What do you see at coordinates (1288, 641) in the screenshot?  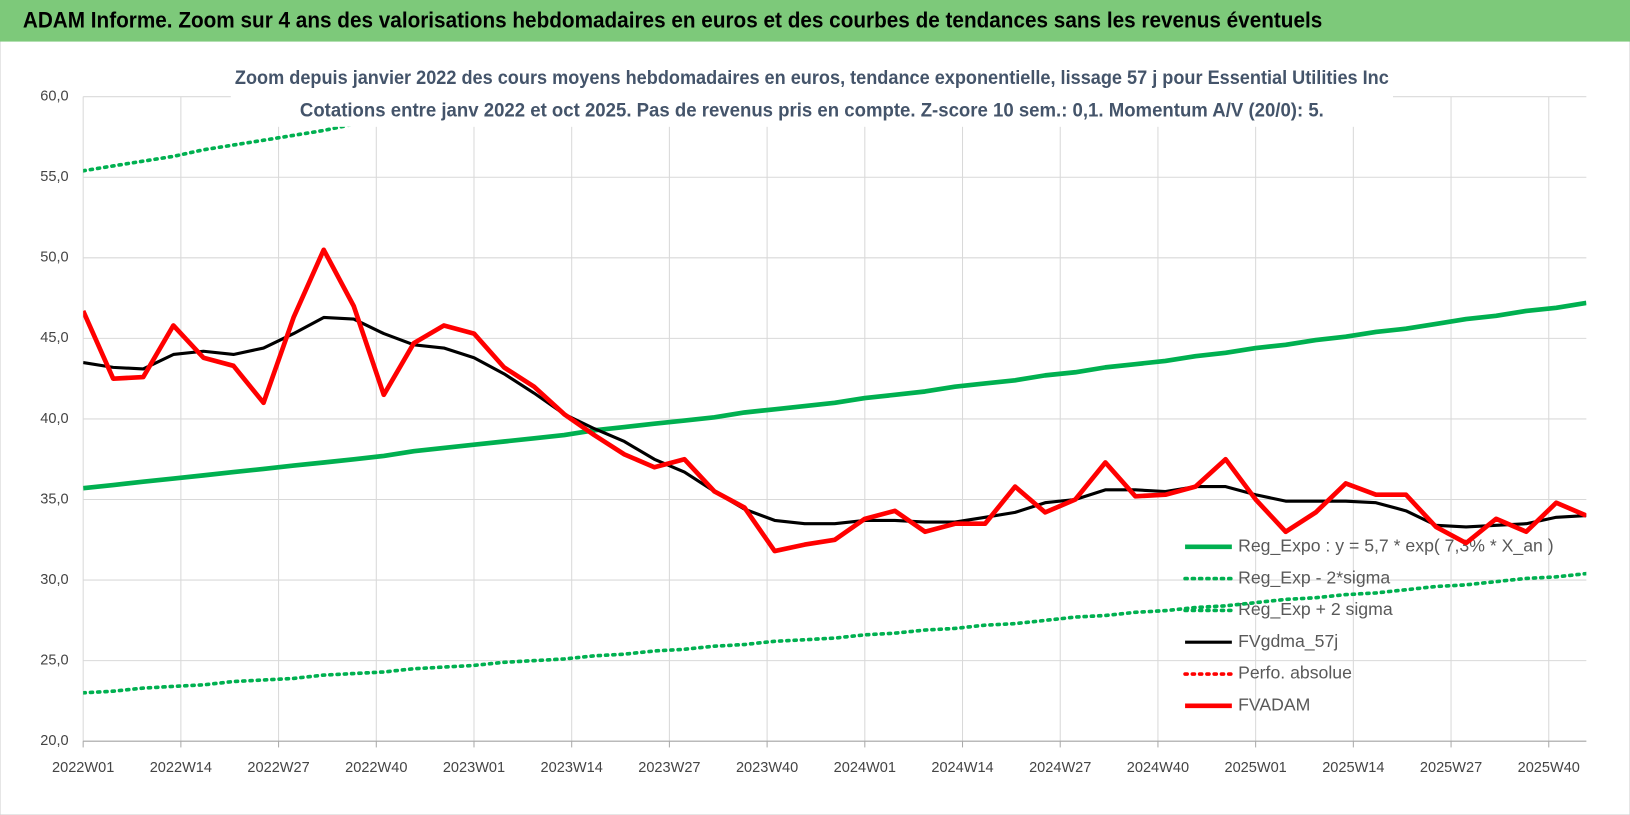 I see `legend-label: FVgdma_57j` at bounding box center [1288, 641].